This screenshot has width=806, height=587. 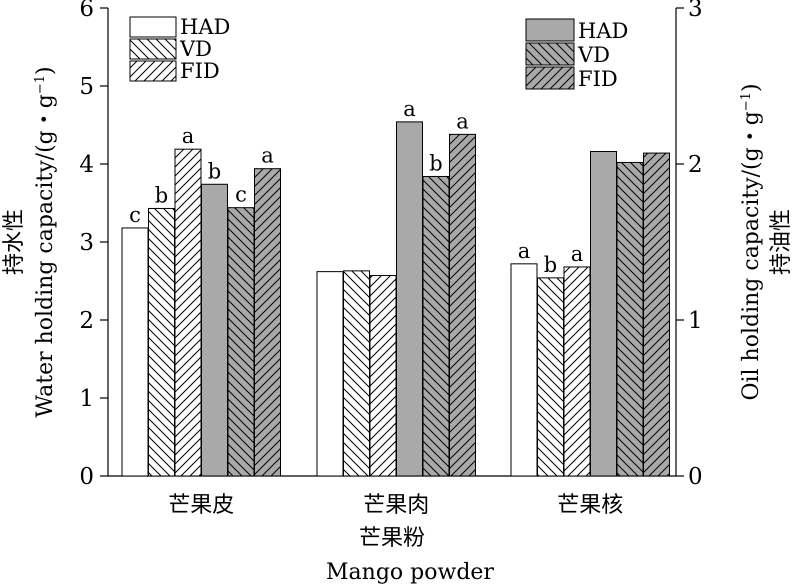 What do you see at coordinates (590, 505) in the screenshot?
I see `category-label-2: 芒果核` at bounding box center [590, 505].